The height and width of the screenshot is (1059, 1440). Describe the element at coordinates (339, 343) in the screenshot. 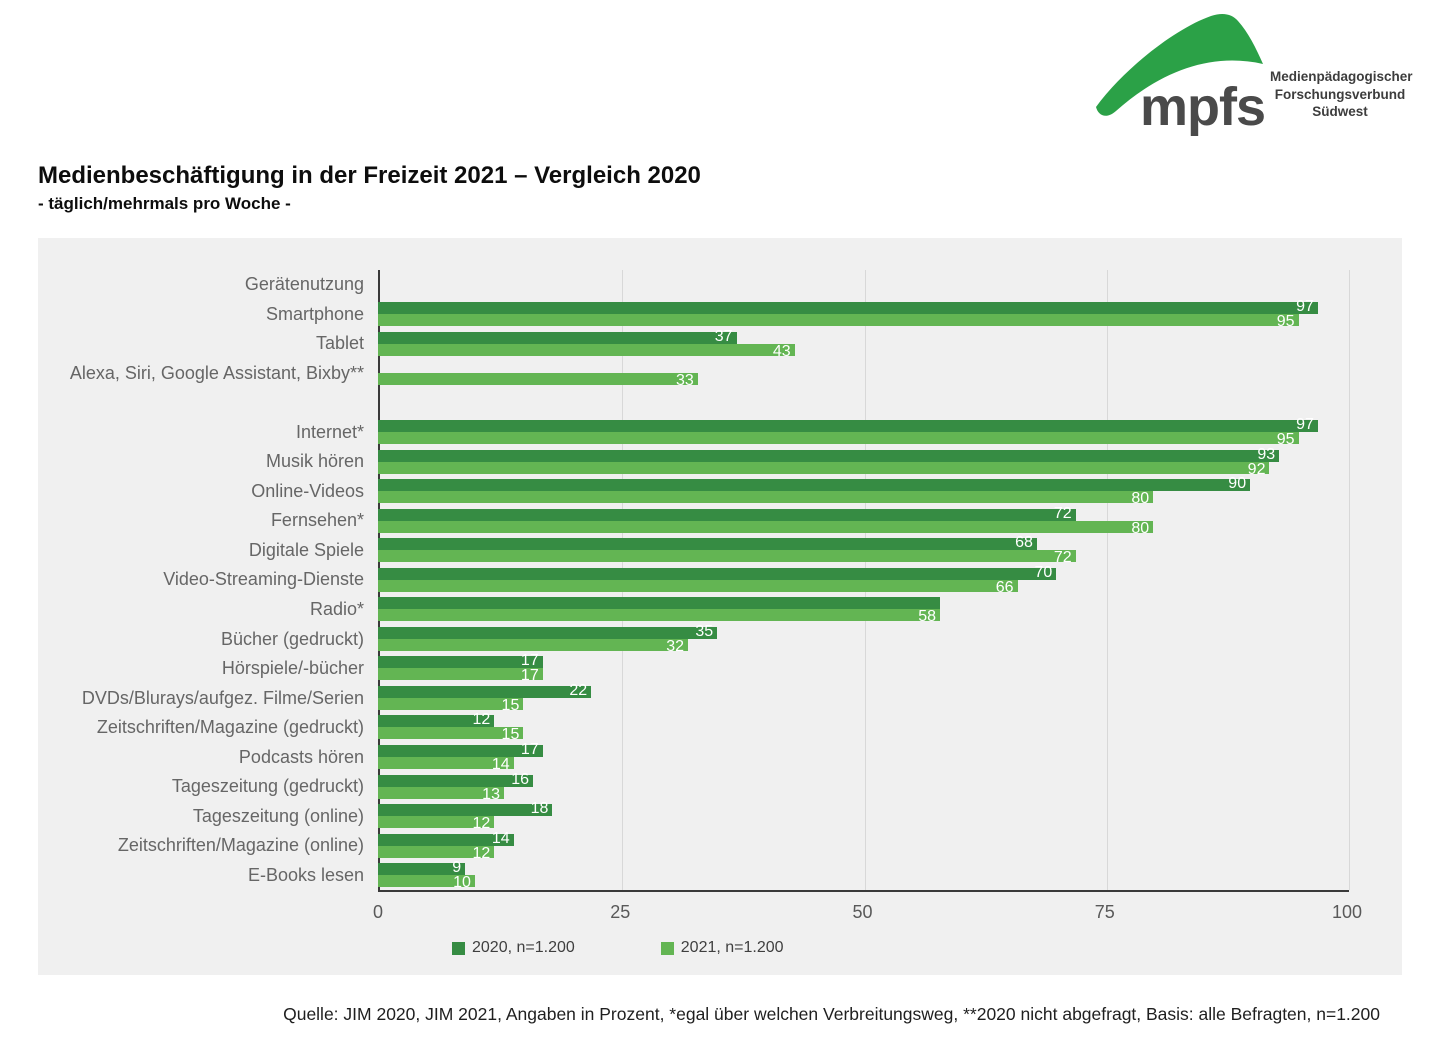

I see `category-label: Tablet` at that location.